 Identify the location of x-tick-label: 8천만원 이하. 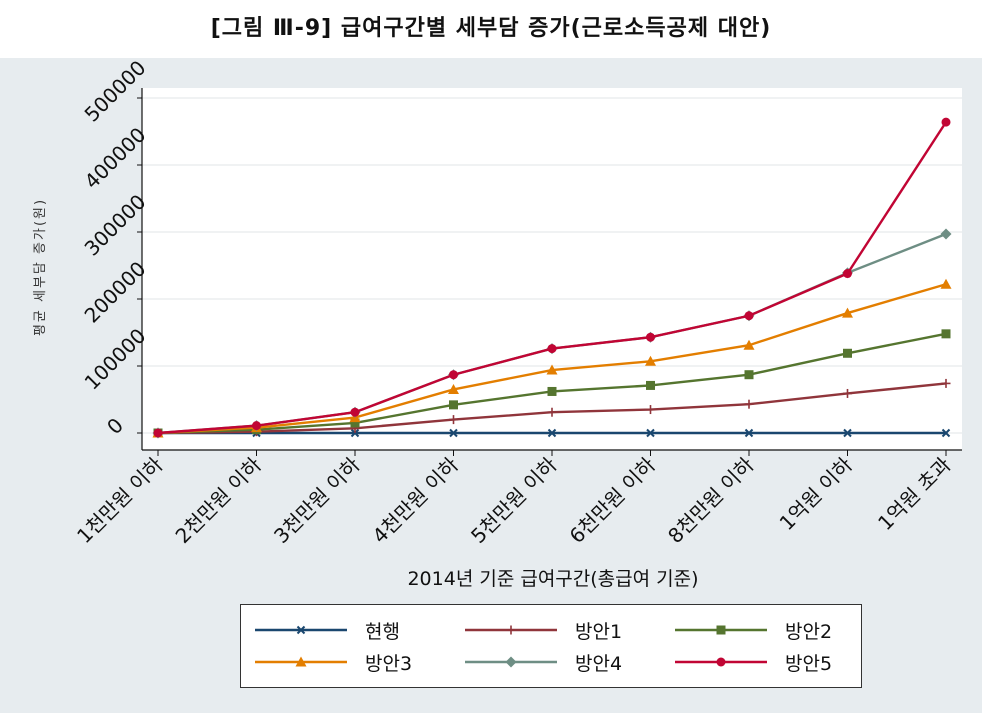
(711, 501).